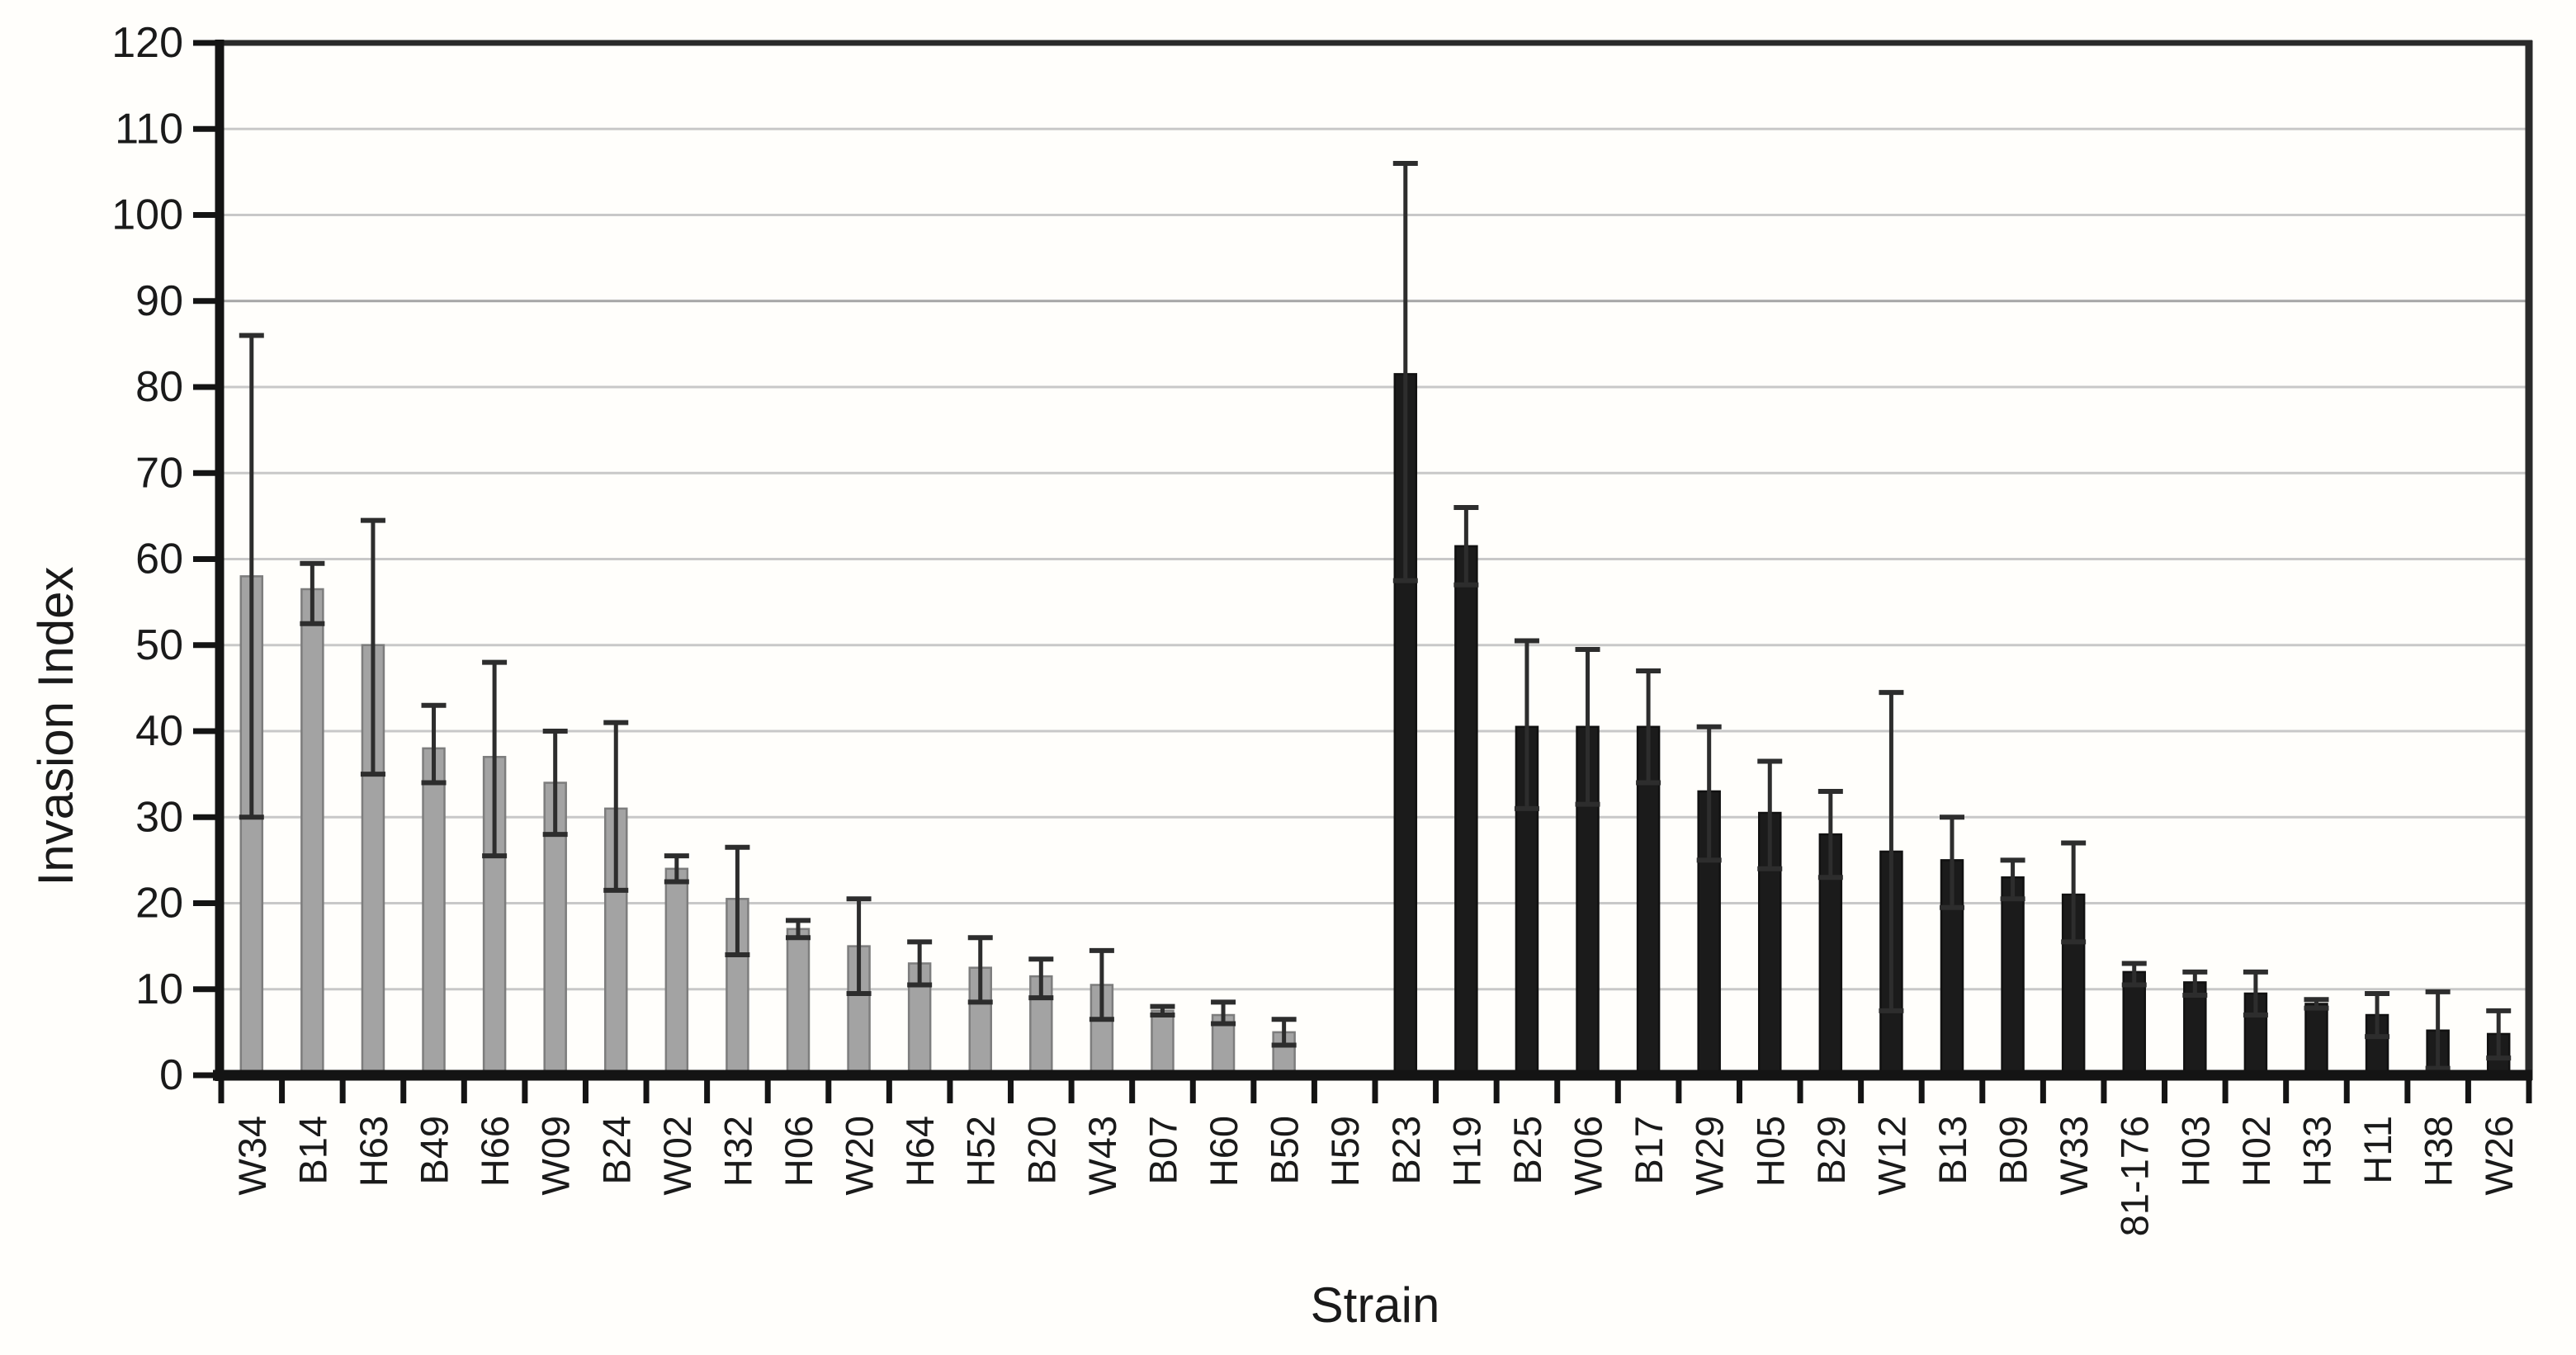 This screenshot has width=2576, height=1355. What do you see at coordinates (159, 301) in the screenshot?
I see `y-tick-label-90: 90` at bounding box center [159, 301].